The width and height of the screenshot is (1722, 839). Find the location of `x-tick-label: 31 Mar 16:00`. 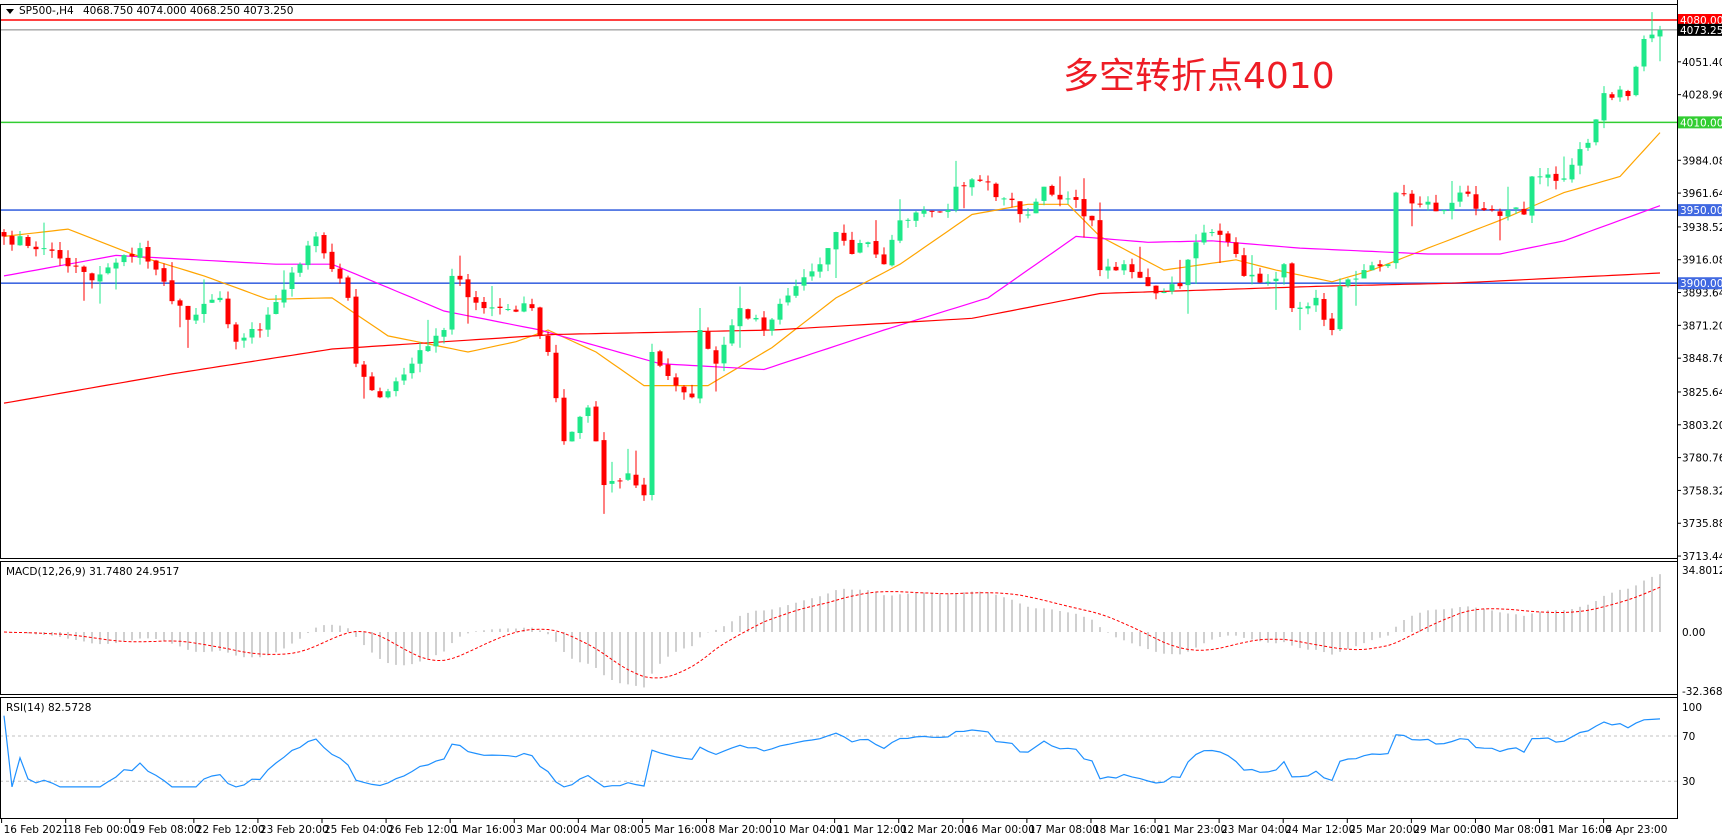

x-tick-label: 31 Mar 16:00 is located at coordinates (1577, 830).